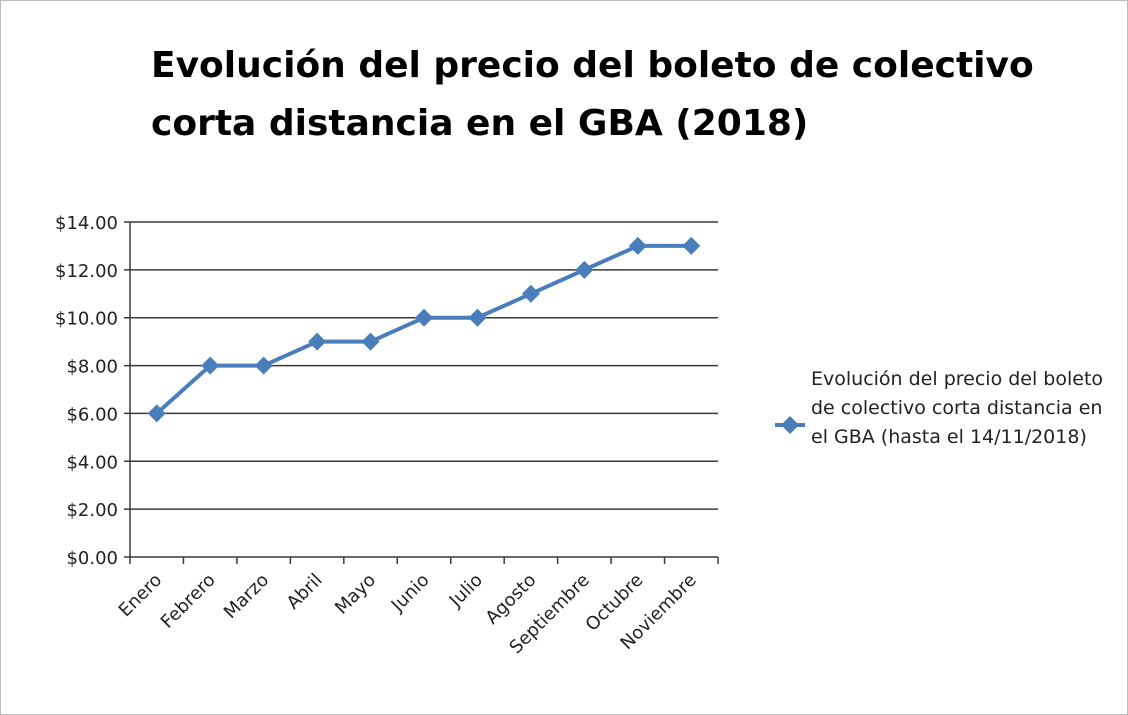 The height and width of the screenshot is (715, 1128). What do you see at coordinates (86, 319) in the screenshot?
I see `y-tick-label: $10.00` at bounding box center [86, 319].